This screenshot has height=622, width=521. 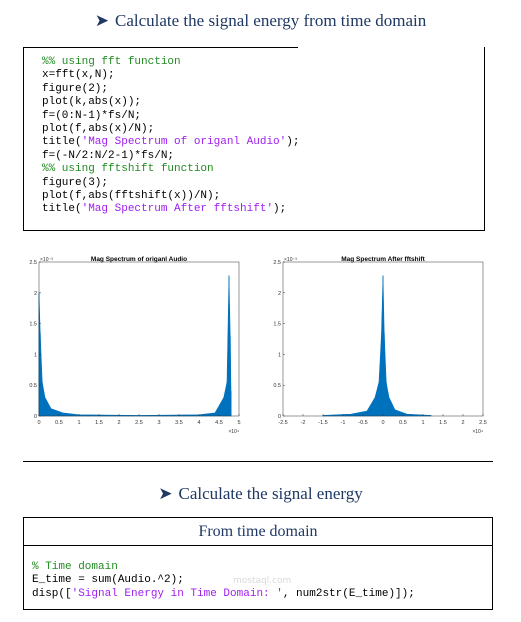 I want to click on chart-title: Mag Spectrum After fftshift, so click(x=383, y=259).